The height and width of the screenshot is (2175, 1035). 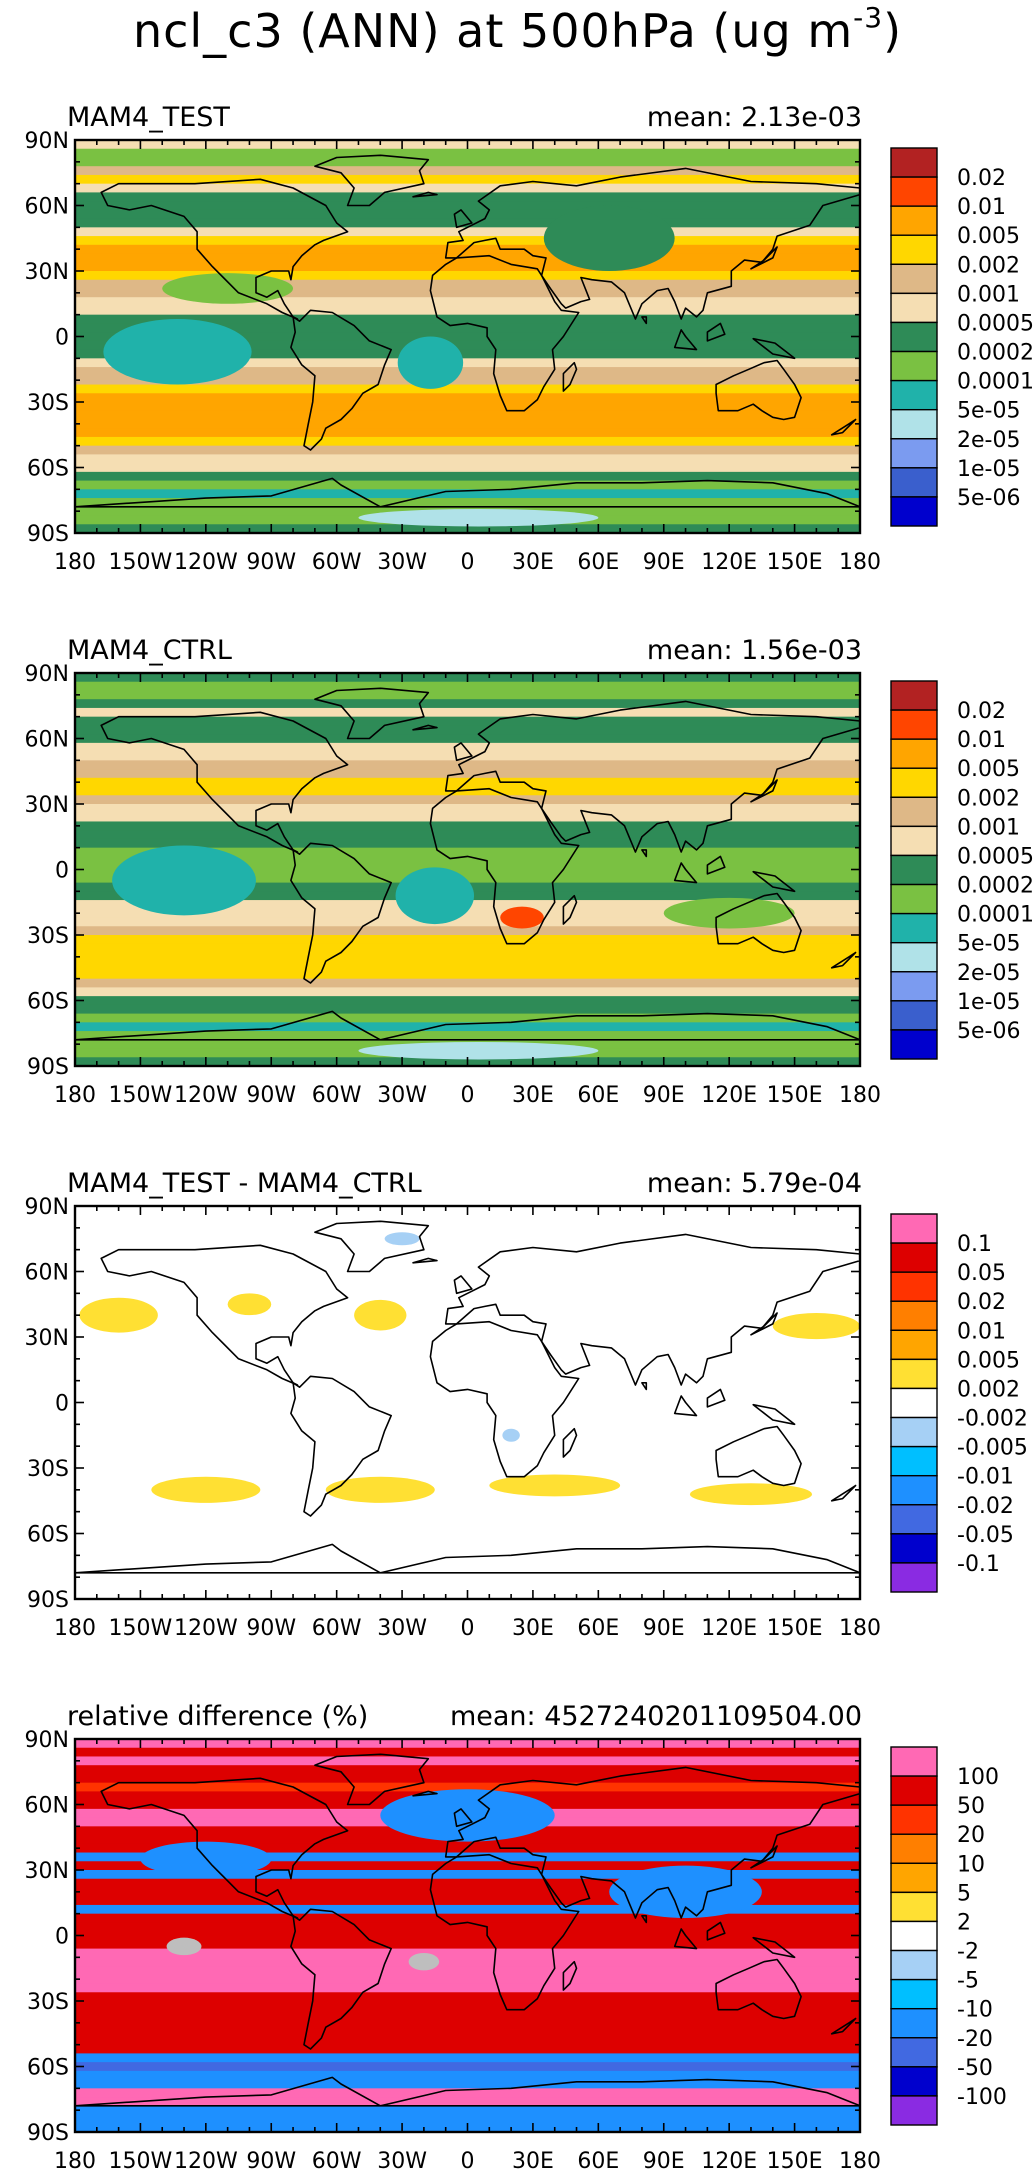 I want to click on x-tick-label: 120W, so click(x=206, y=1095).